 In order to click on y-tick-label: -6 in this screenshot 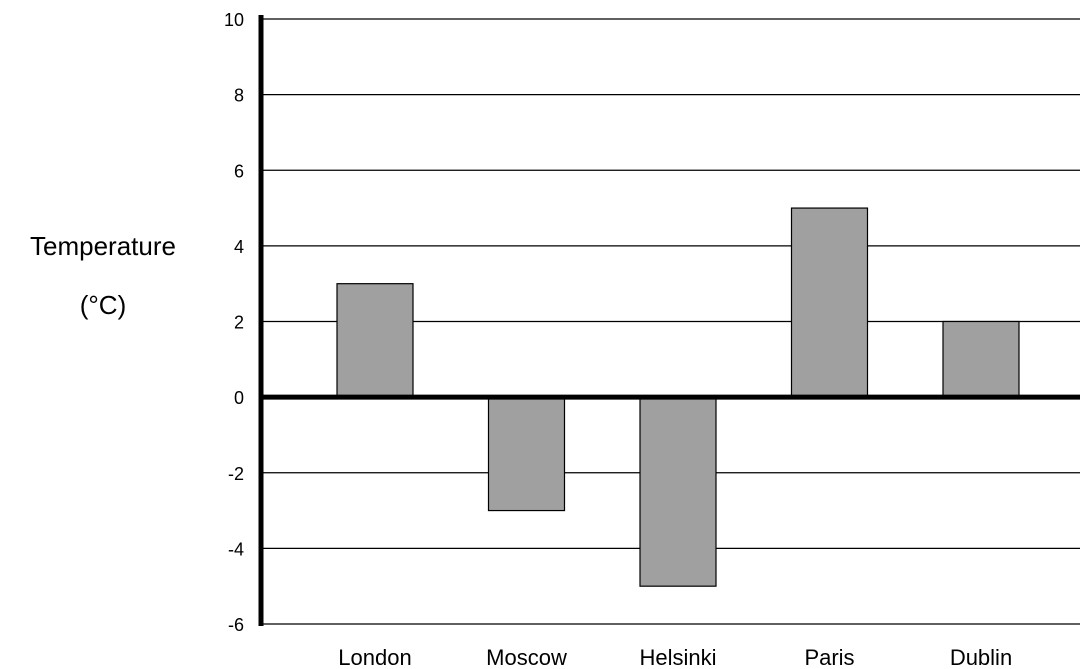, I will do `click(236, 625)`.